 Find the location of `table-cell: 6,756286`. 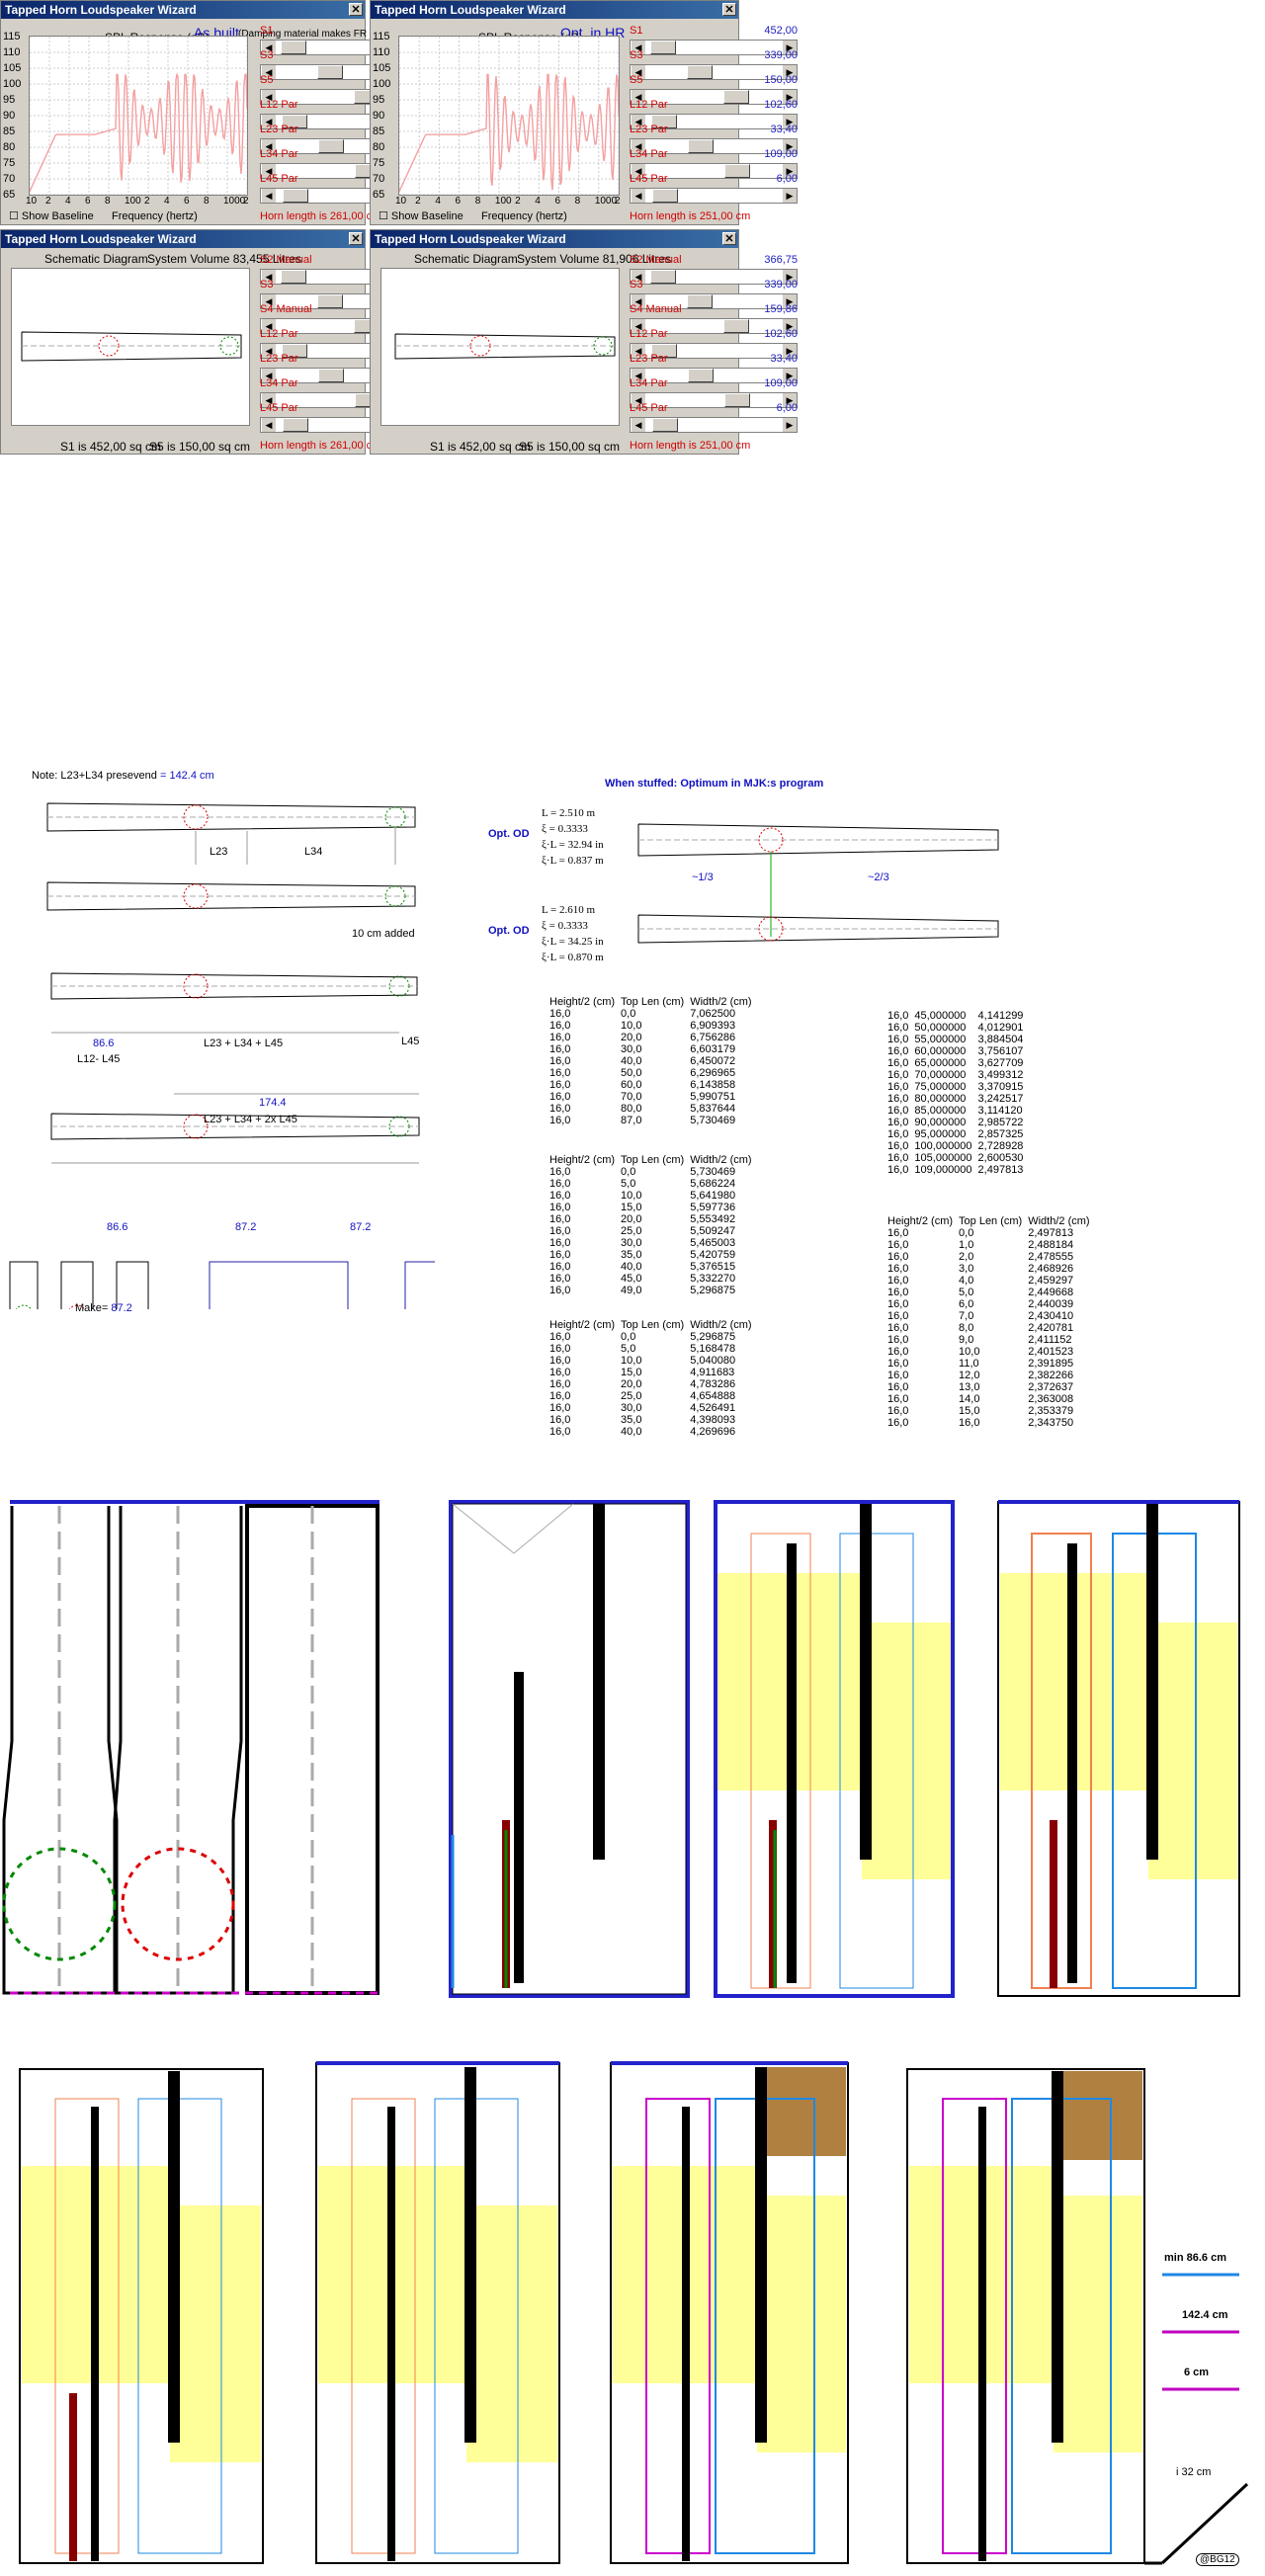

table-cell: 6,756286 is located at coordinates (713, 1037).